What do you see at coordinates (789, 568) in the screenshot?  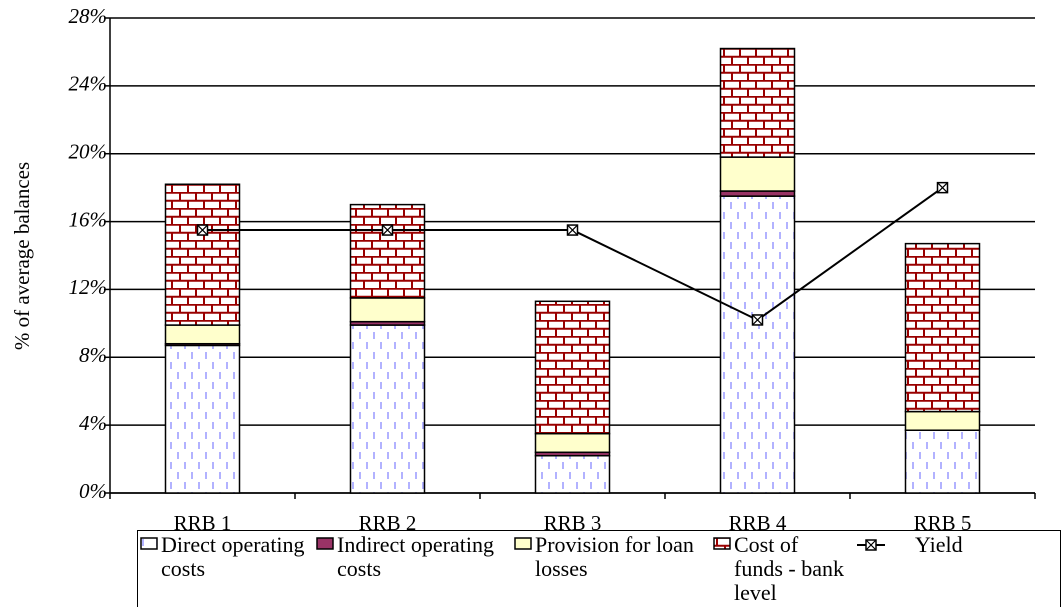 I see `legend-label: Cost of funds - bank level` at bounding box center [789, 568].